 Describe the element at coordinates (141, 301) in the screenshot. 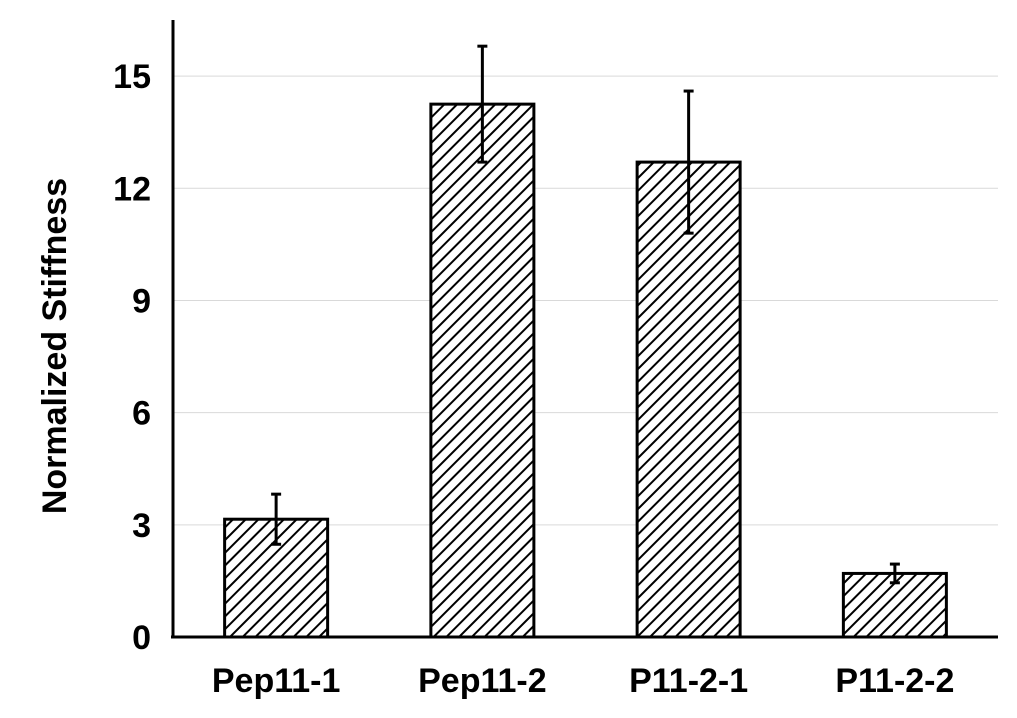

I see `y-tick-label: 9` at that location.